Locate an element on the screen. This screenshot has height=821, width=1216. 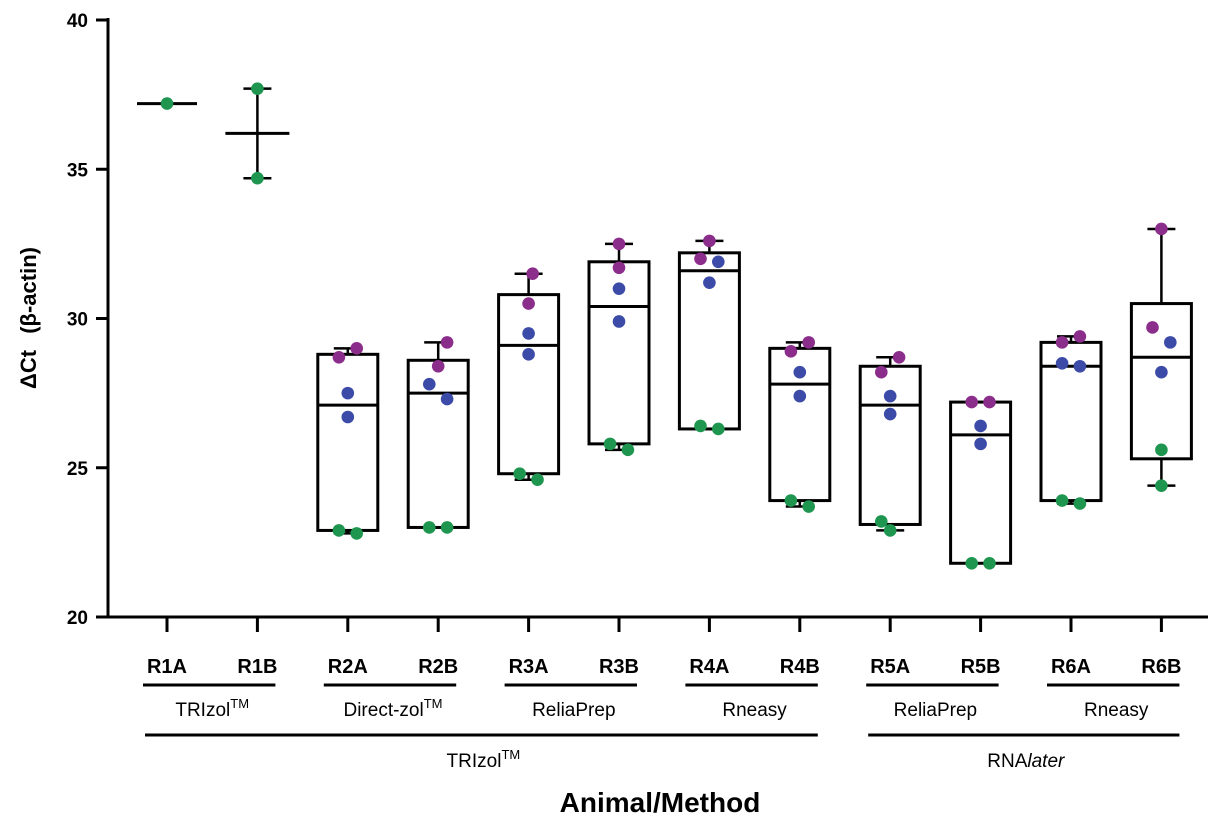
storage-label-0: TRIzolTM is located at coordinates (484, 759).